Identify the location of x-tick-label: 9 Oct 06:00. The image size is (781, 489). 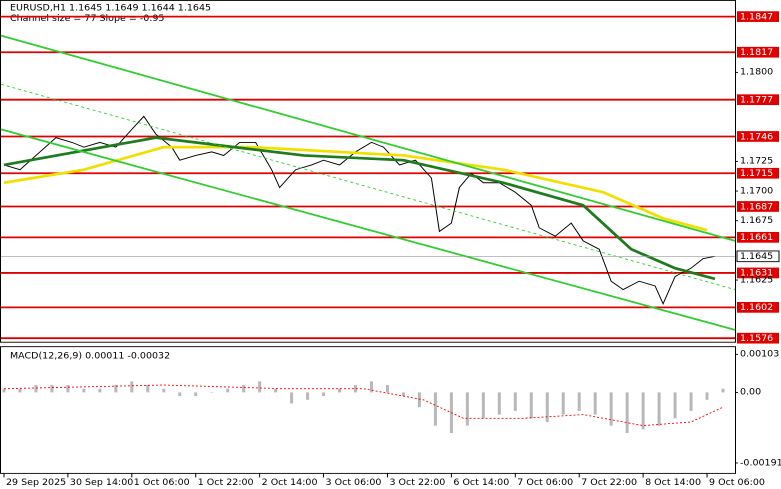
(737, 483).